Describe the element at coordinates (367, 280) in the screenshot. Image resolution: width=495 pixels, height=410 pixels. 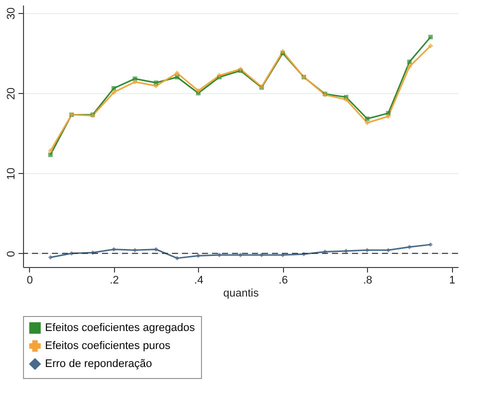
I see `x-tick-label: .8` at that location.